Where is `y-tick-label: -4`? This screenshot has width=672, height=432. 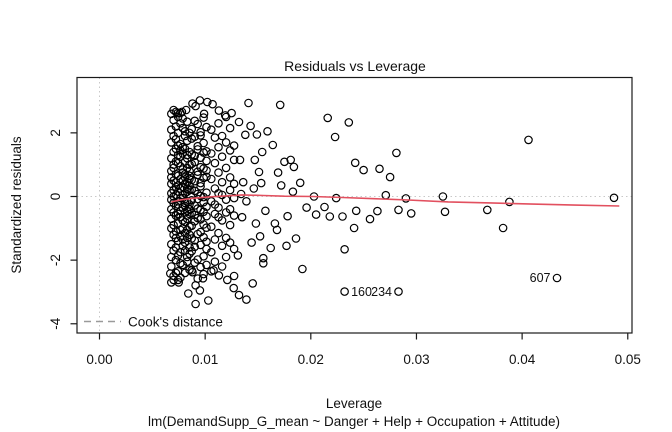
y-tick-label: -4 is located at coordinates (55, 323).